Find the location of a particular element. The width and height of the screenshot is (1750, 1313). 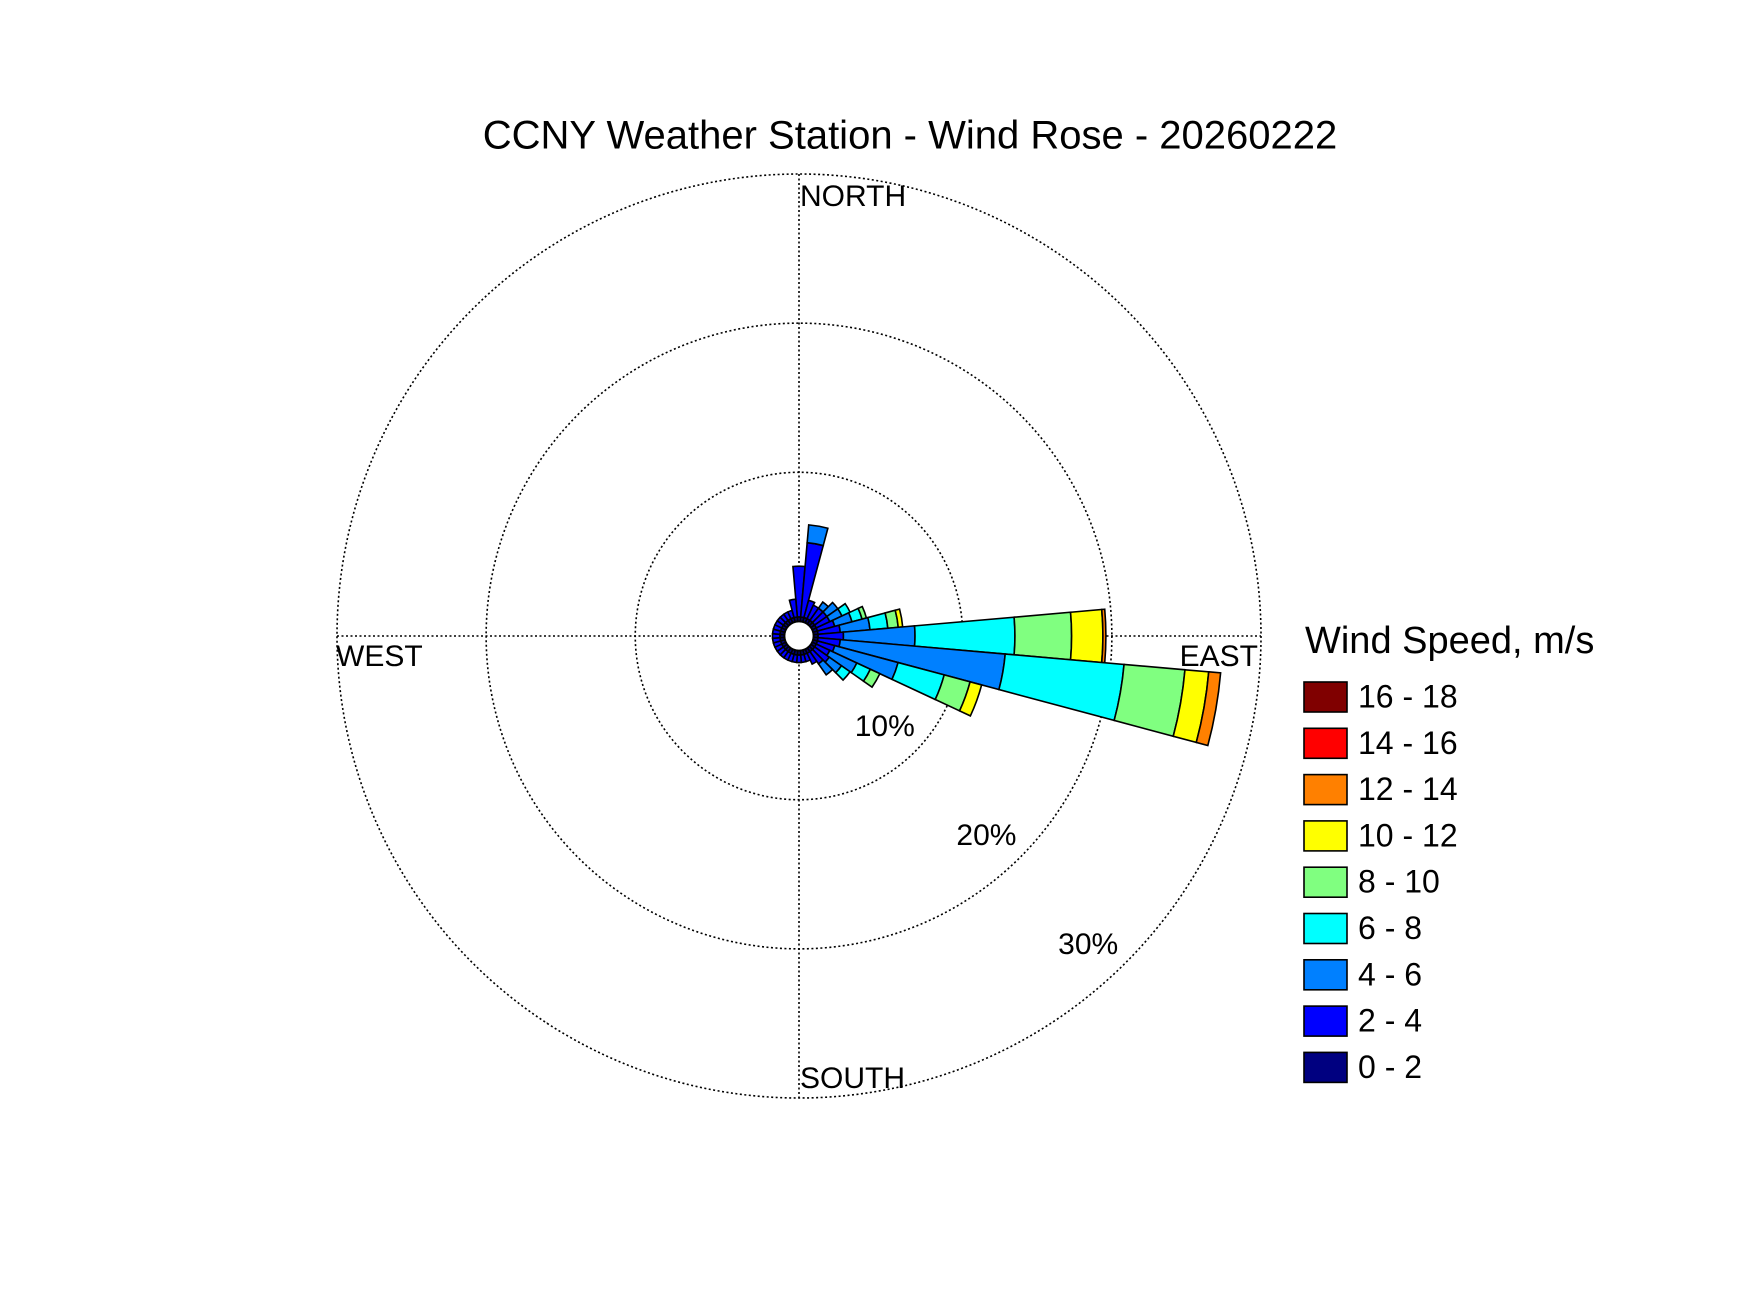

r-tick-label: 10% is located at coordinates (885, 726).